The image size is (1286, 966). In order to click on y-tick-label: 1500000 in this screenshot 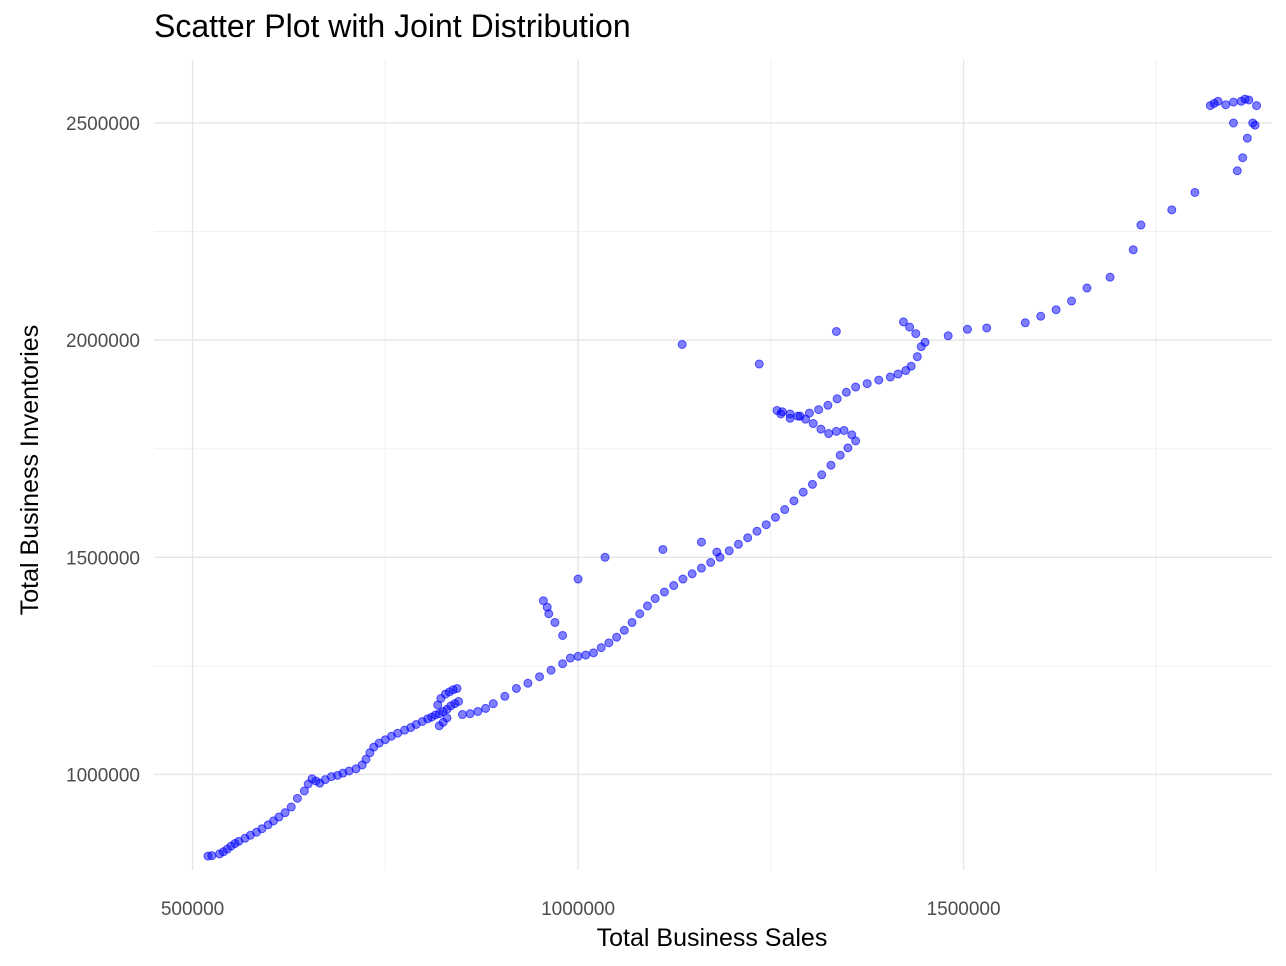, I will do `click(103, 558)`.